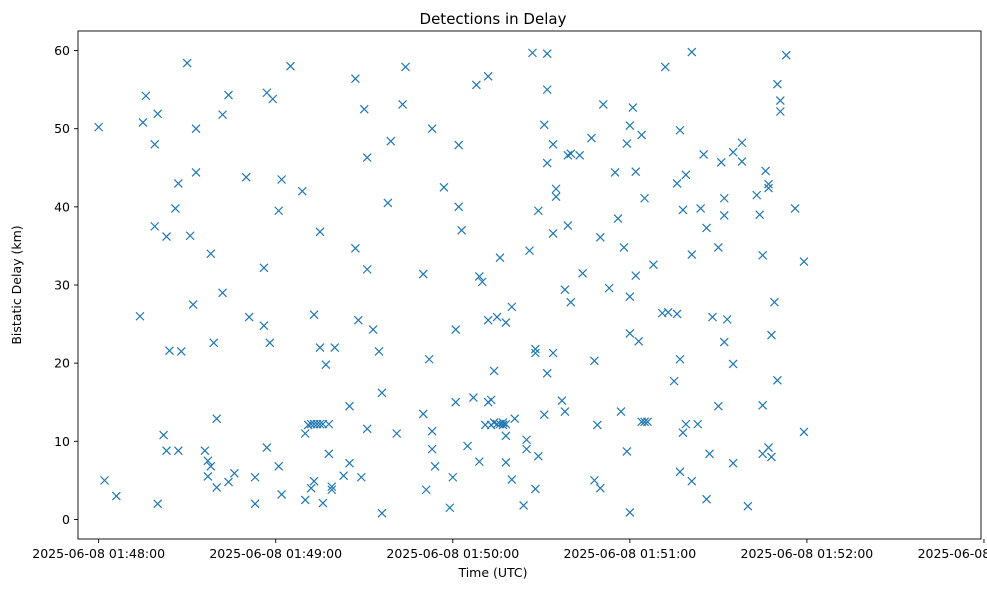  I want to click on y-axis: 0 10 20 30 40 50 60, so click(66, 285).